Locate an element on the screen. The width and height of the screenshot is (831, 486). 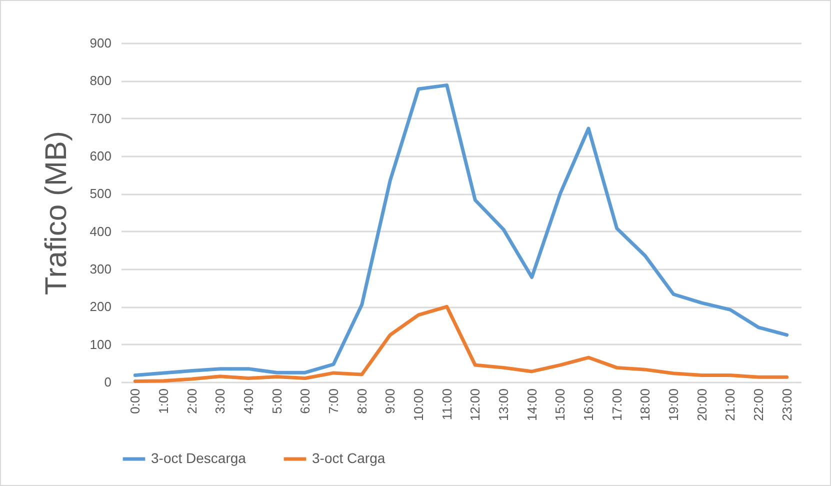
x-tick-label: 22:00 is located at coordinates (758, 405).